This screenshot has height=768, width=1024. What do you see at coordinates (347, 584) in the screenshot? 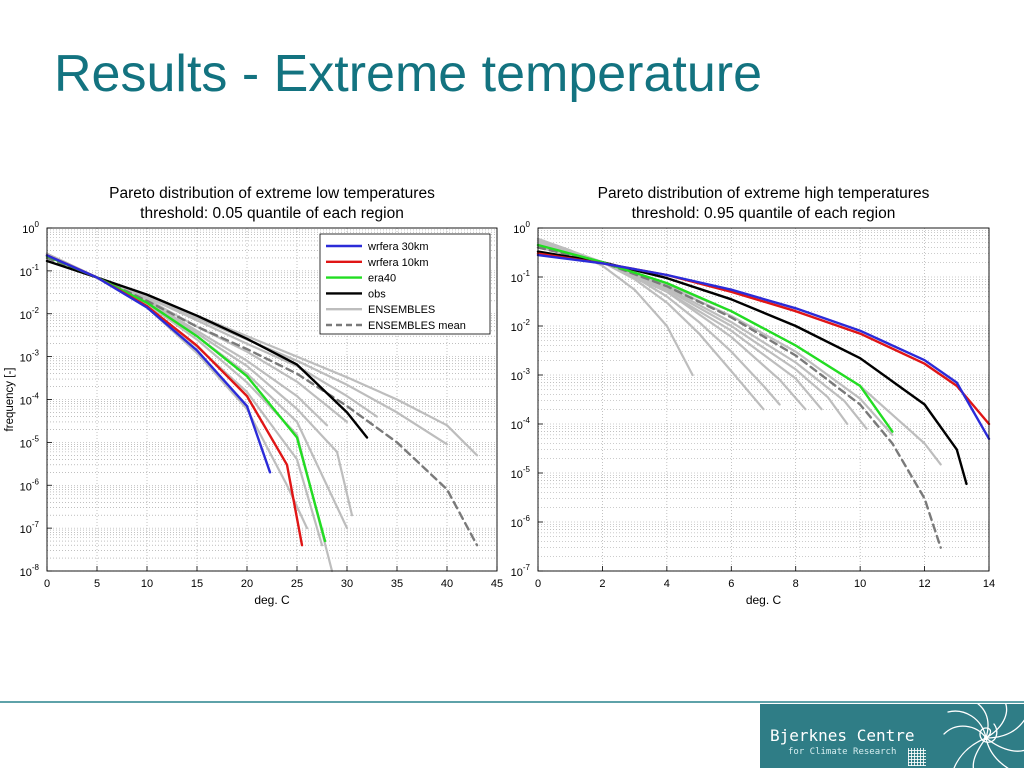
I see `x-tick-label: 30` at bounding box center [347, 584].